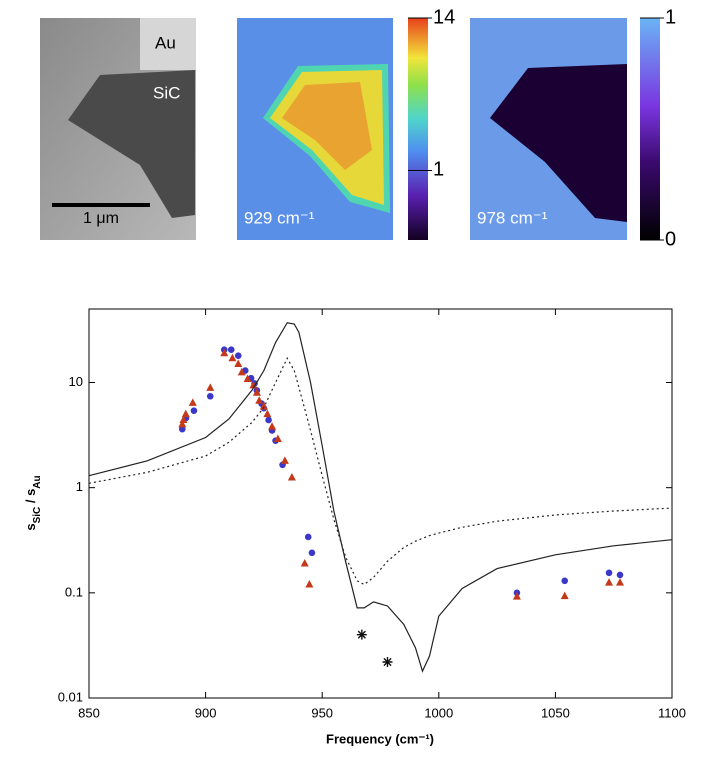 This screenshot has height=763, width=710. I want to click on y-label-subscript: Au, so click(37, 481).